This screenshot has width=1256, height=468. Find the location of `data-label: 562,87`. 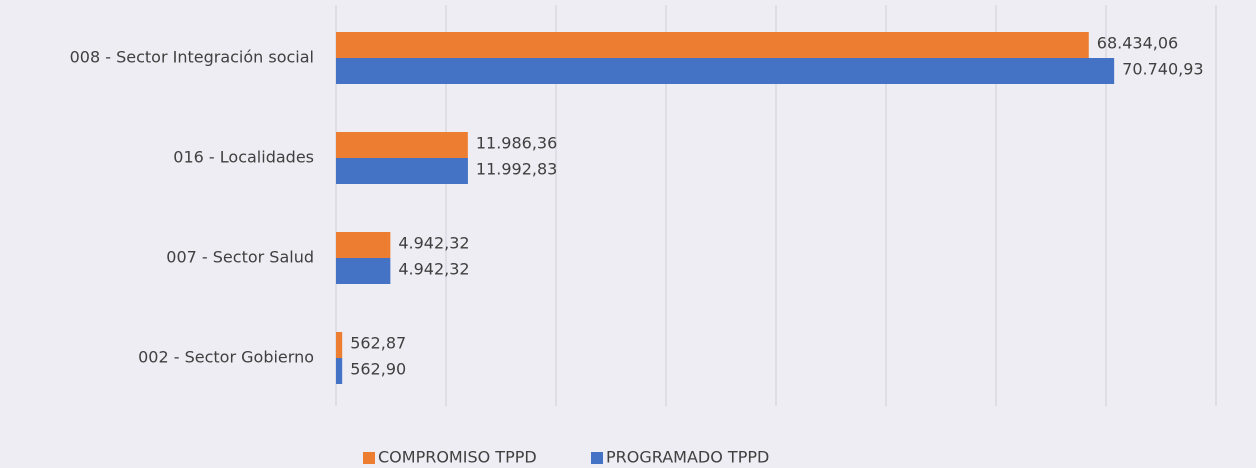

data-label: 562,87 is located at coordinates (378, 343).